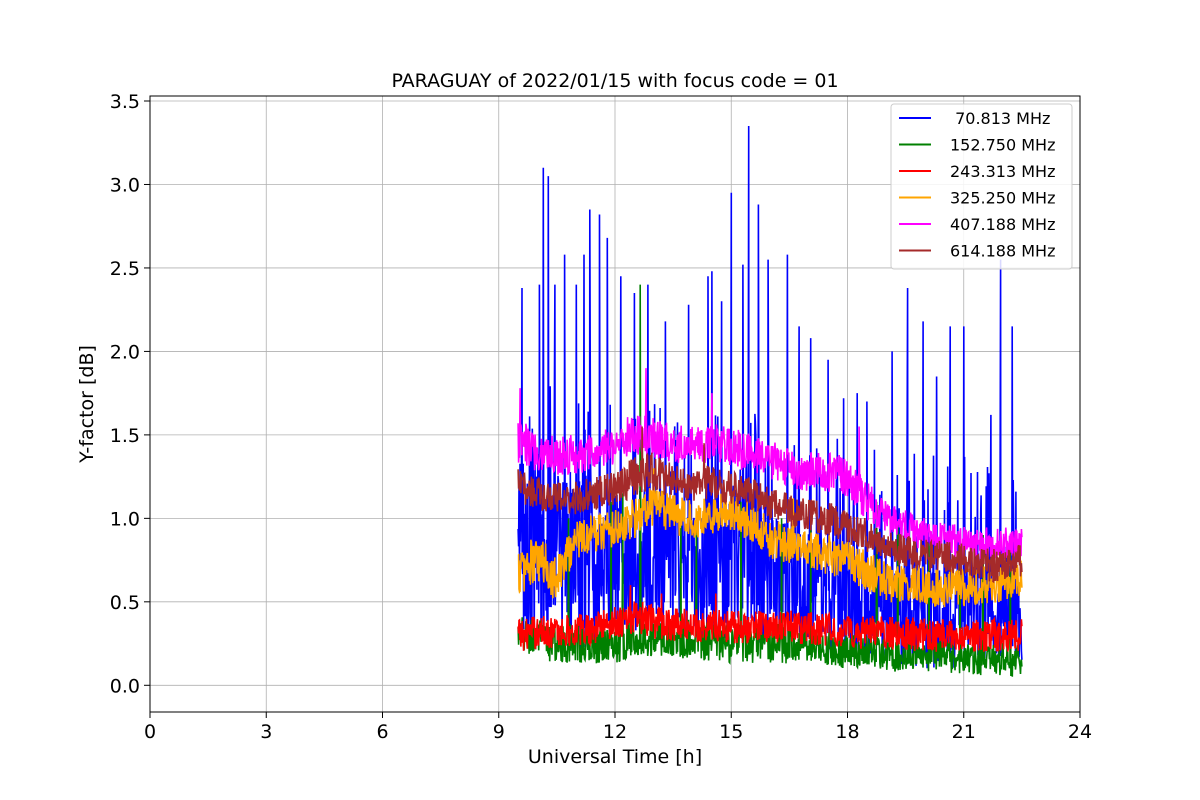 This screenshot has width=1200, height=800. Describe the element at coordinates (150, 732) in the screenshot. I see `x-tick-label: 0` at that location.